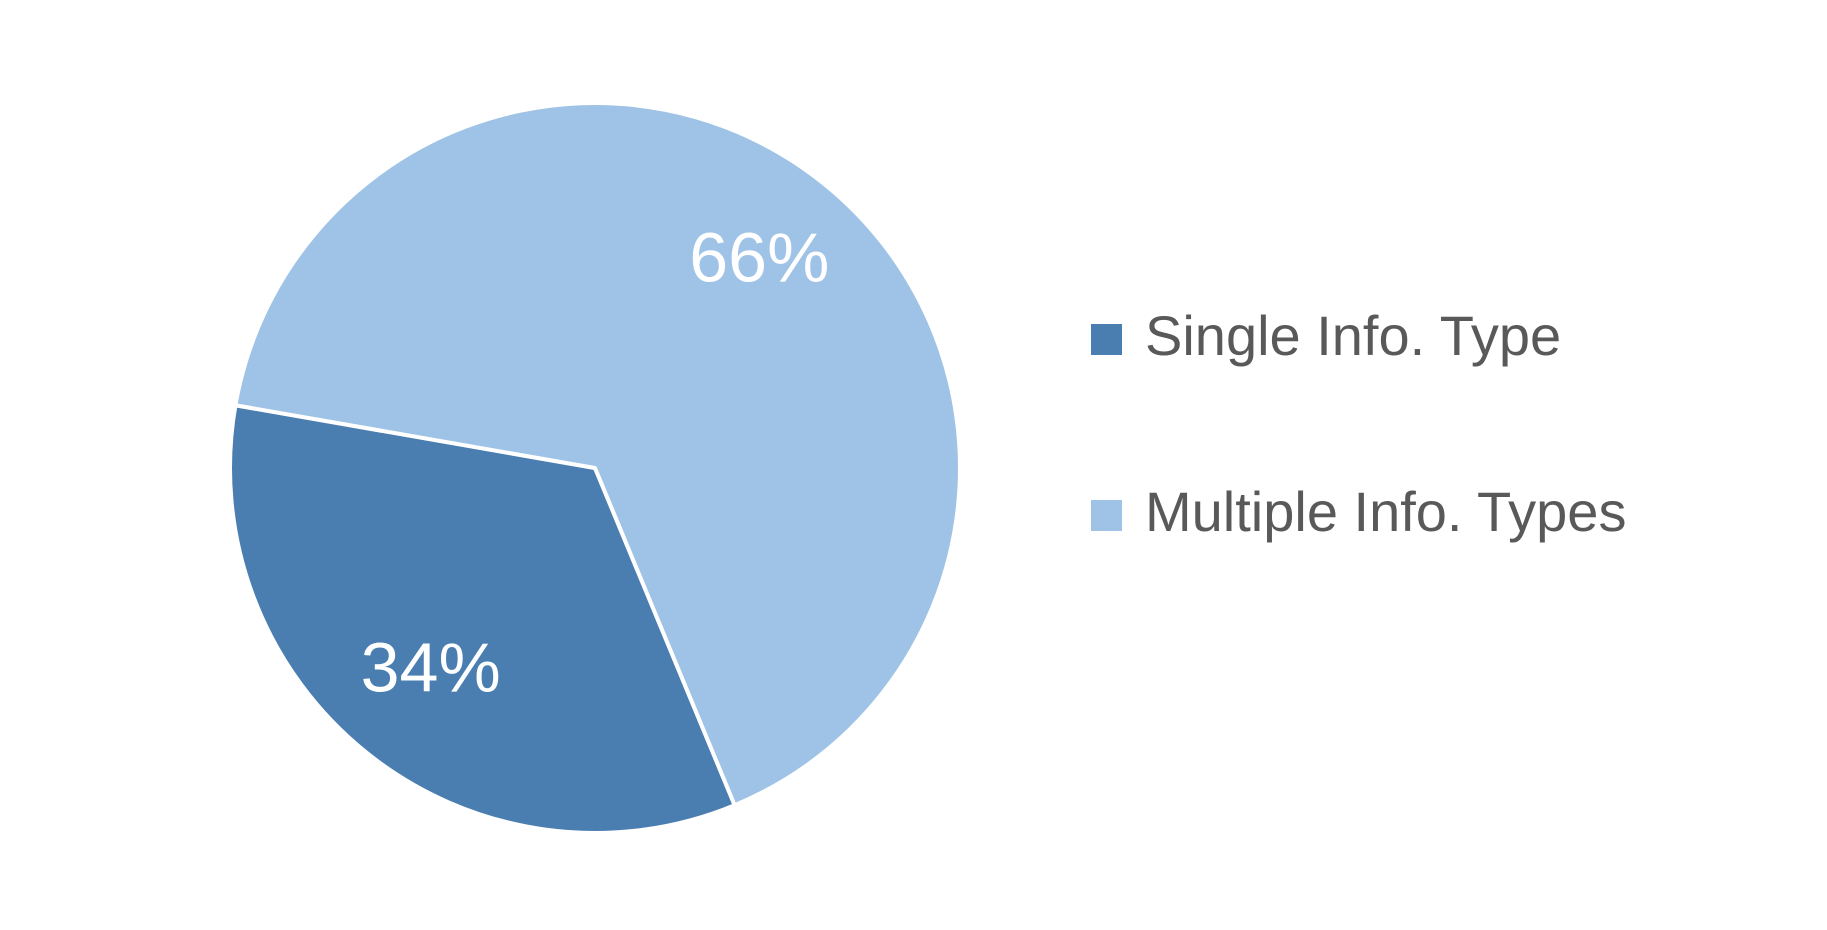 The image size is (1827, 930). Describe the element at coordinates (482, 619) in the screenshot. I see `pie-slice` at that location.